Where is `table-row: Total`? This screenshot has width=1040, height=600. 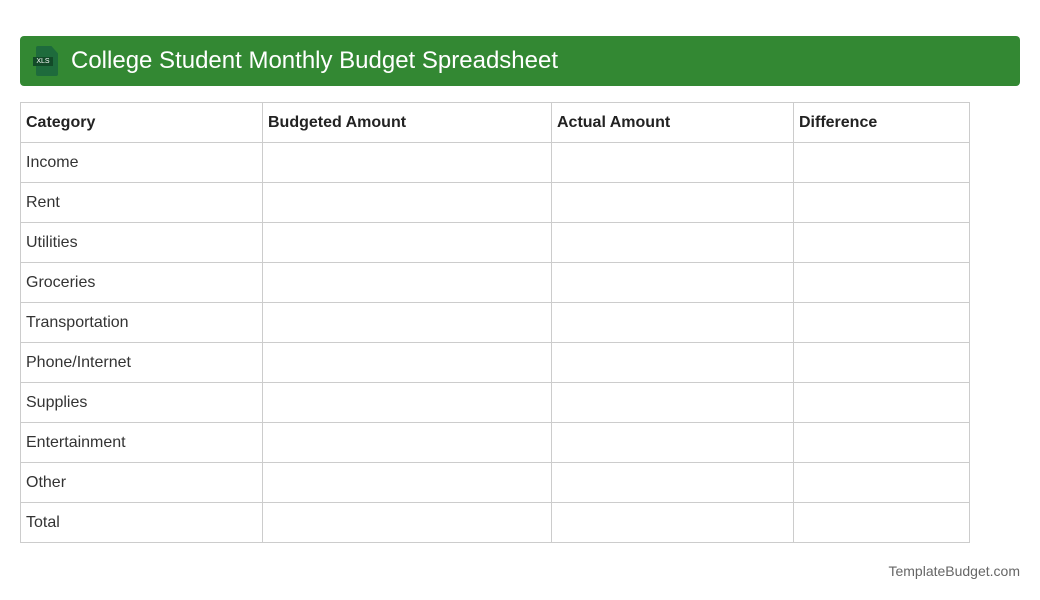 table-row: Total is located at coordinates (495, 522).